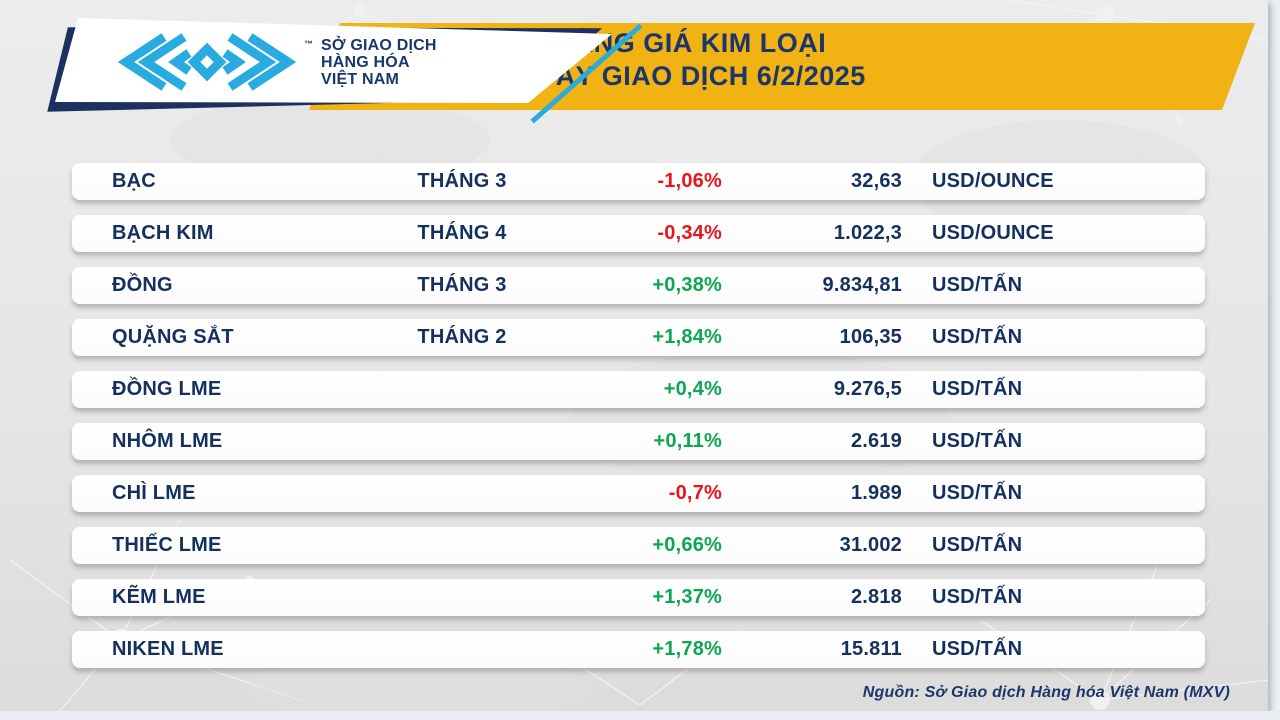 Image resolution: width=1280 pixels, height=720 pixels. What do you see at coordinates (308, 44) in the screenshot?
I see `trademark-symbol: ™` at bounding box center [308, 44].